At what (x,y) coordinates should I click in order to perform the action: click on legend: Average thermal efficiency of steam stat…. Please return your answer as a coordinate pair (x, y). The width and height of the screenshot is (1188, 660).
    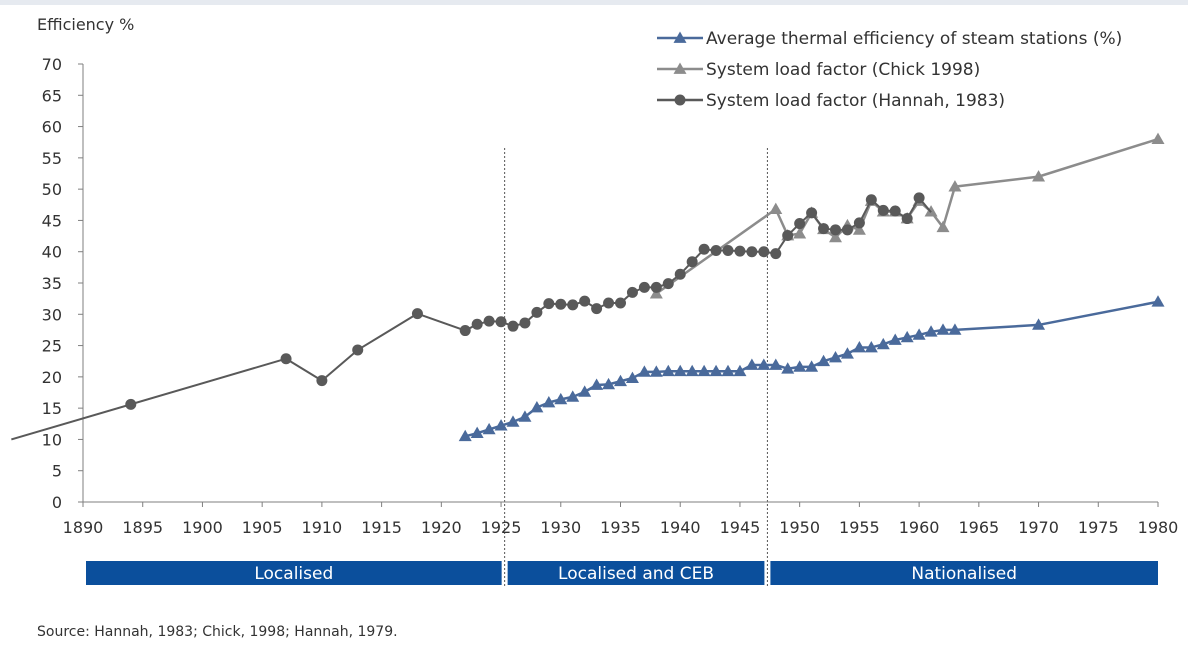
    Looking at the image, I should click on (889, 70).